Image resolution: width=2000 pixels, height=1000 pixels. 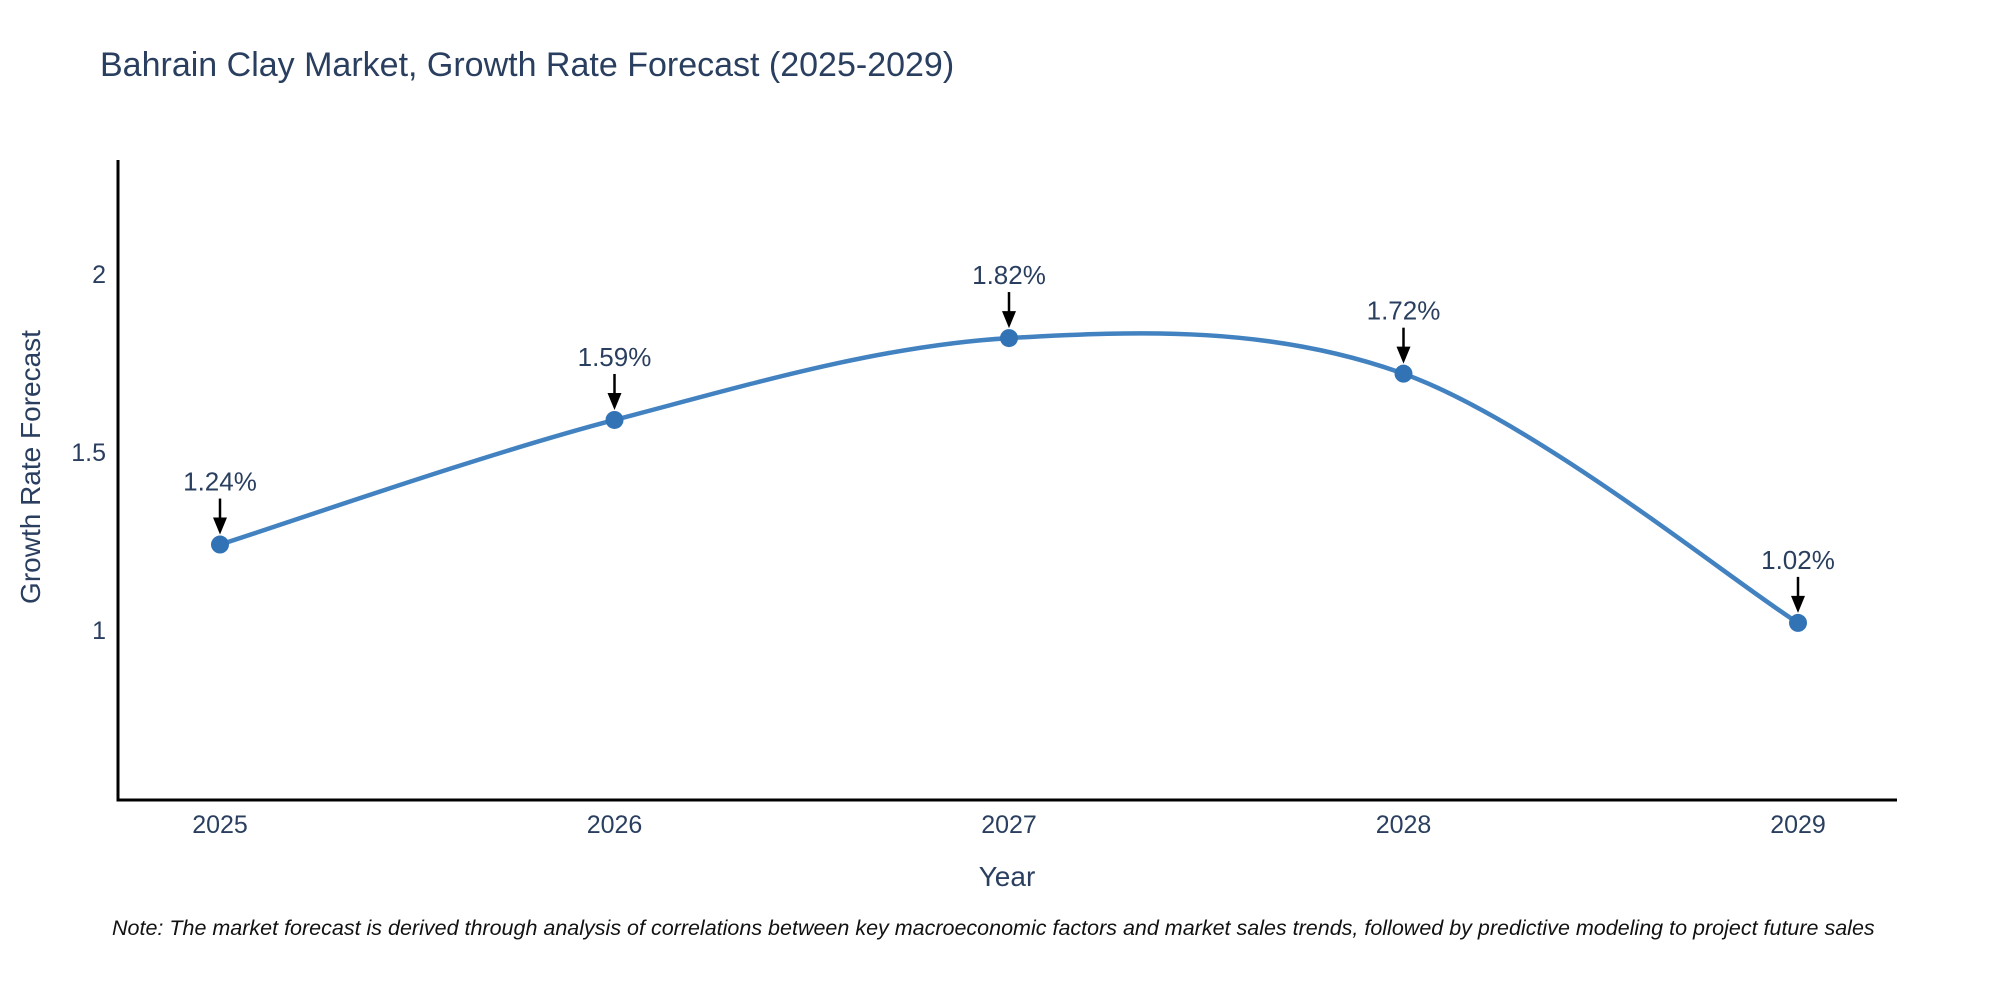 What do you see at coordinates (88, 453) in the screenshot?
I see `y-tick-label-1.5: 1.5` at bounding box center [88, 453].